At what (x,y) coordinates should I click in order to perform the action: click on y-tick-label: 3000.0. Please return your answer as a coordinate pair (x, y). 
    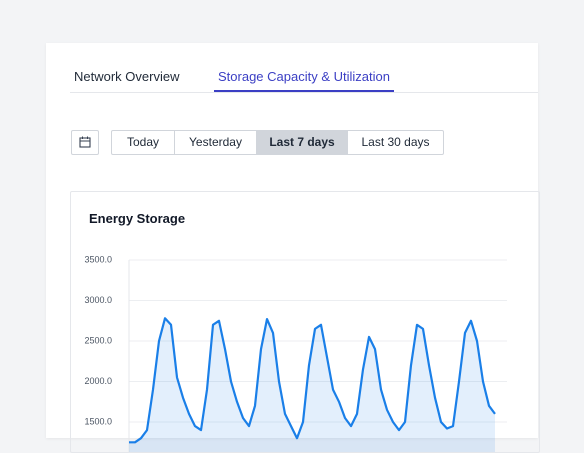
    Looking at the image, I should click on (98, 300).